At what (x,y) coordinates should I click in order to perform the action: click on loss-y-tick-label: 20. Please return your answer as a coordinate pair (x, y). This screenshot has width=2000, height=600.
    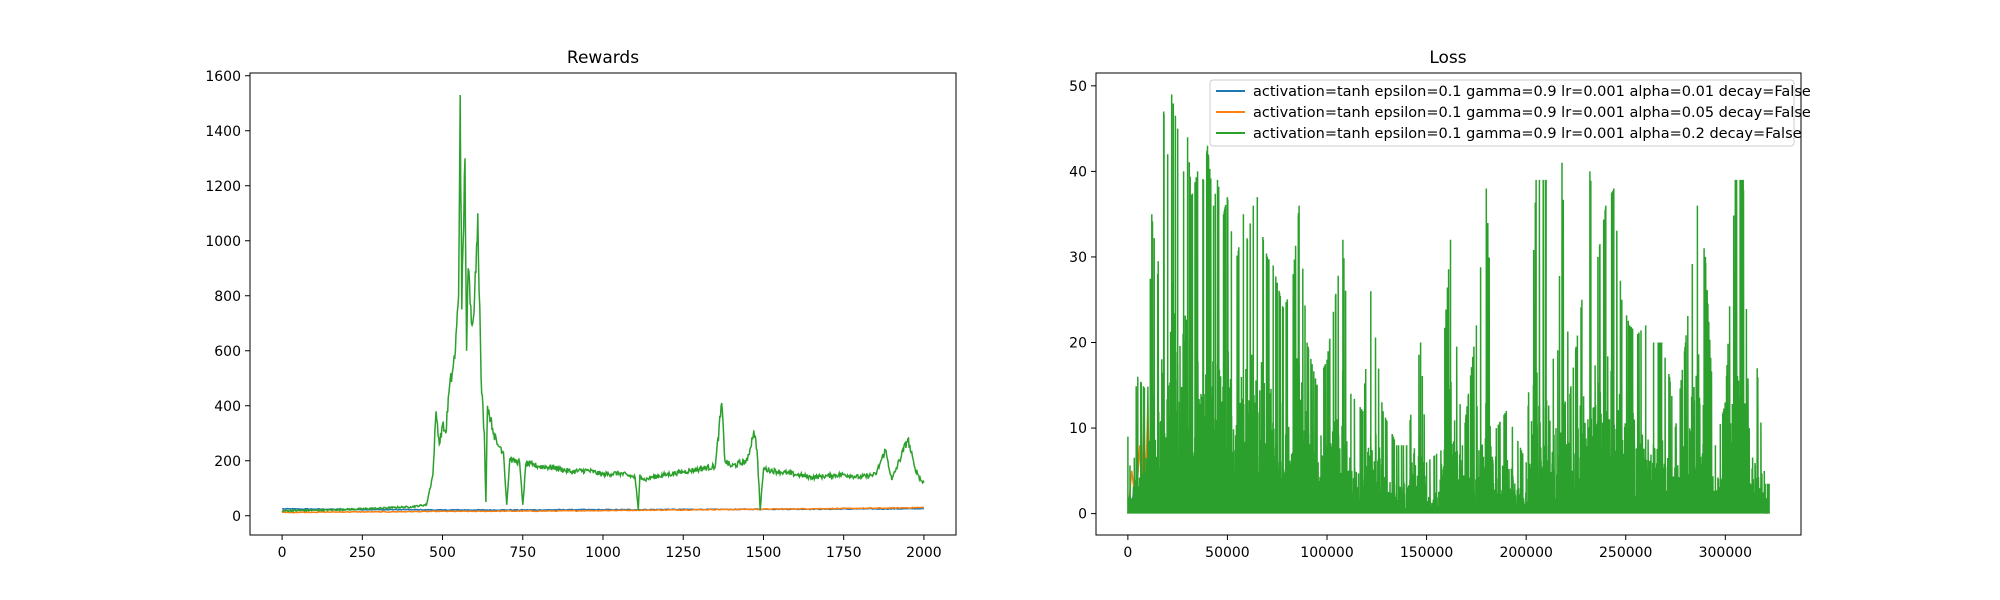
    Looking at the image, I should click on (1078, 344).